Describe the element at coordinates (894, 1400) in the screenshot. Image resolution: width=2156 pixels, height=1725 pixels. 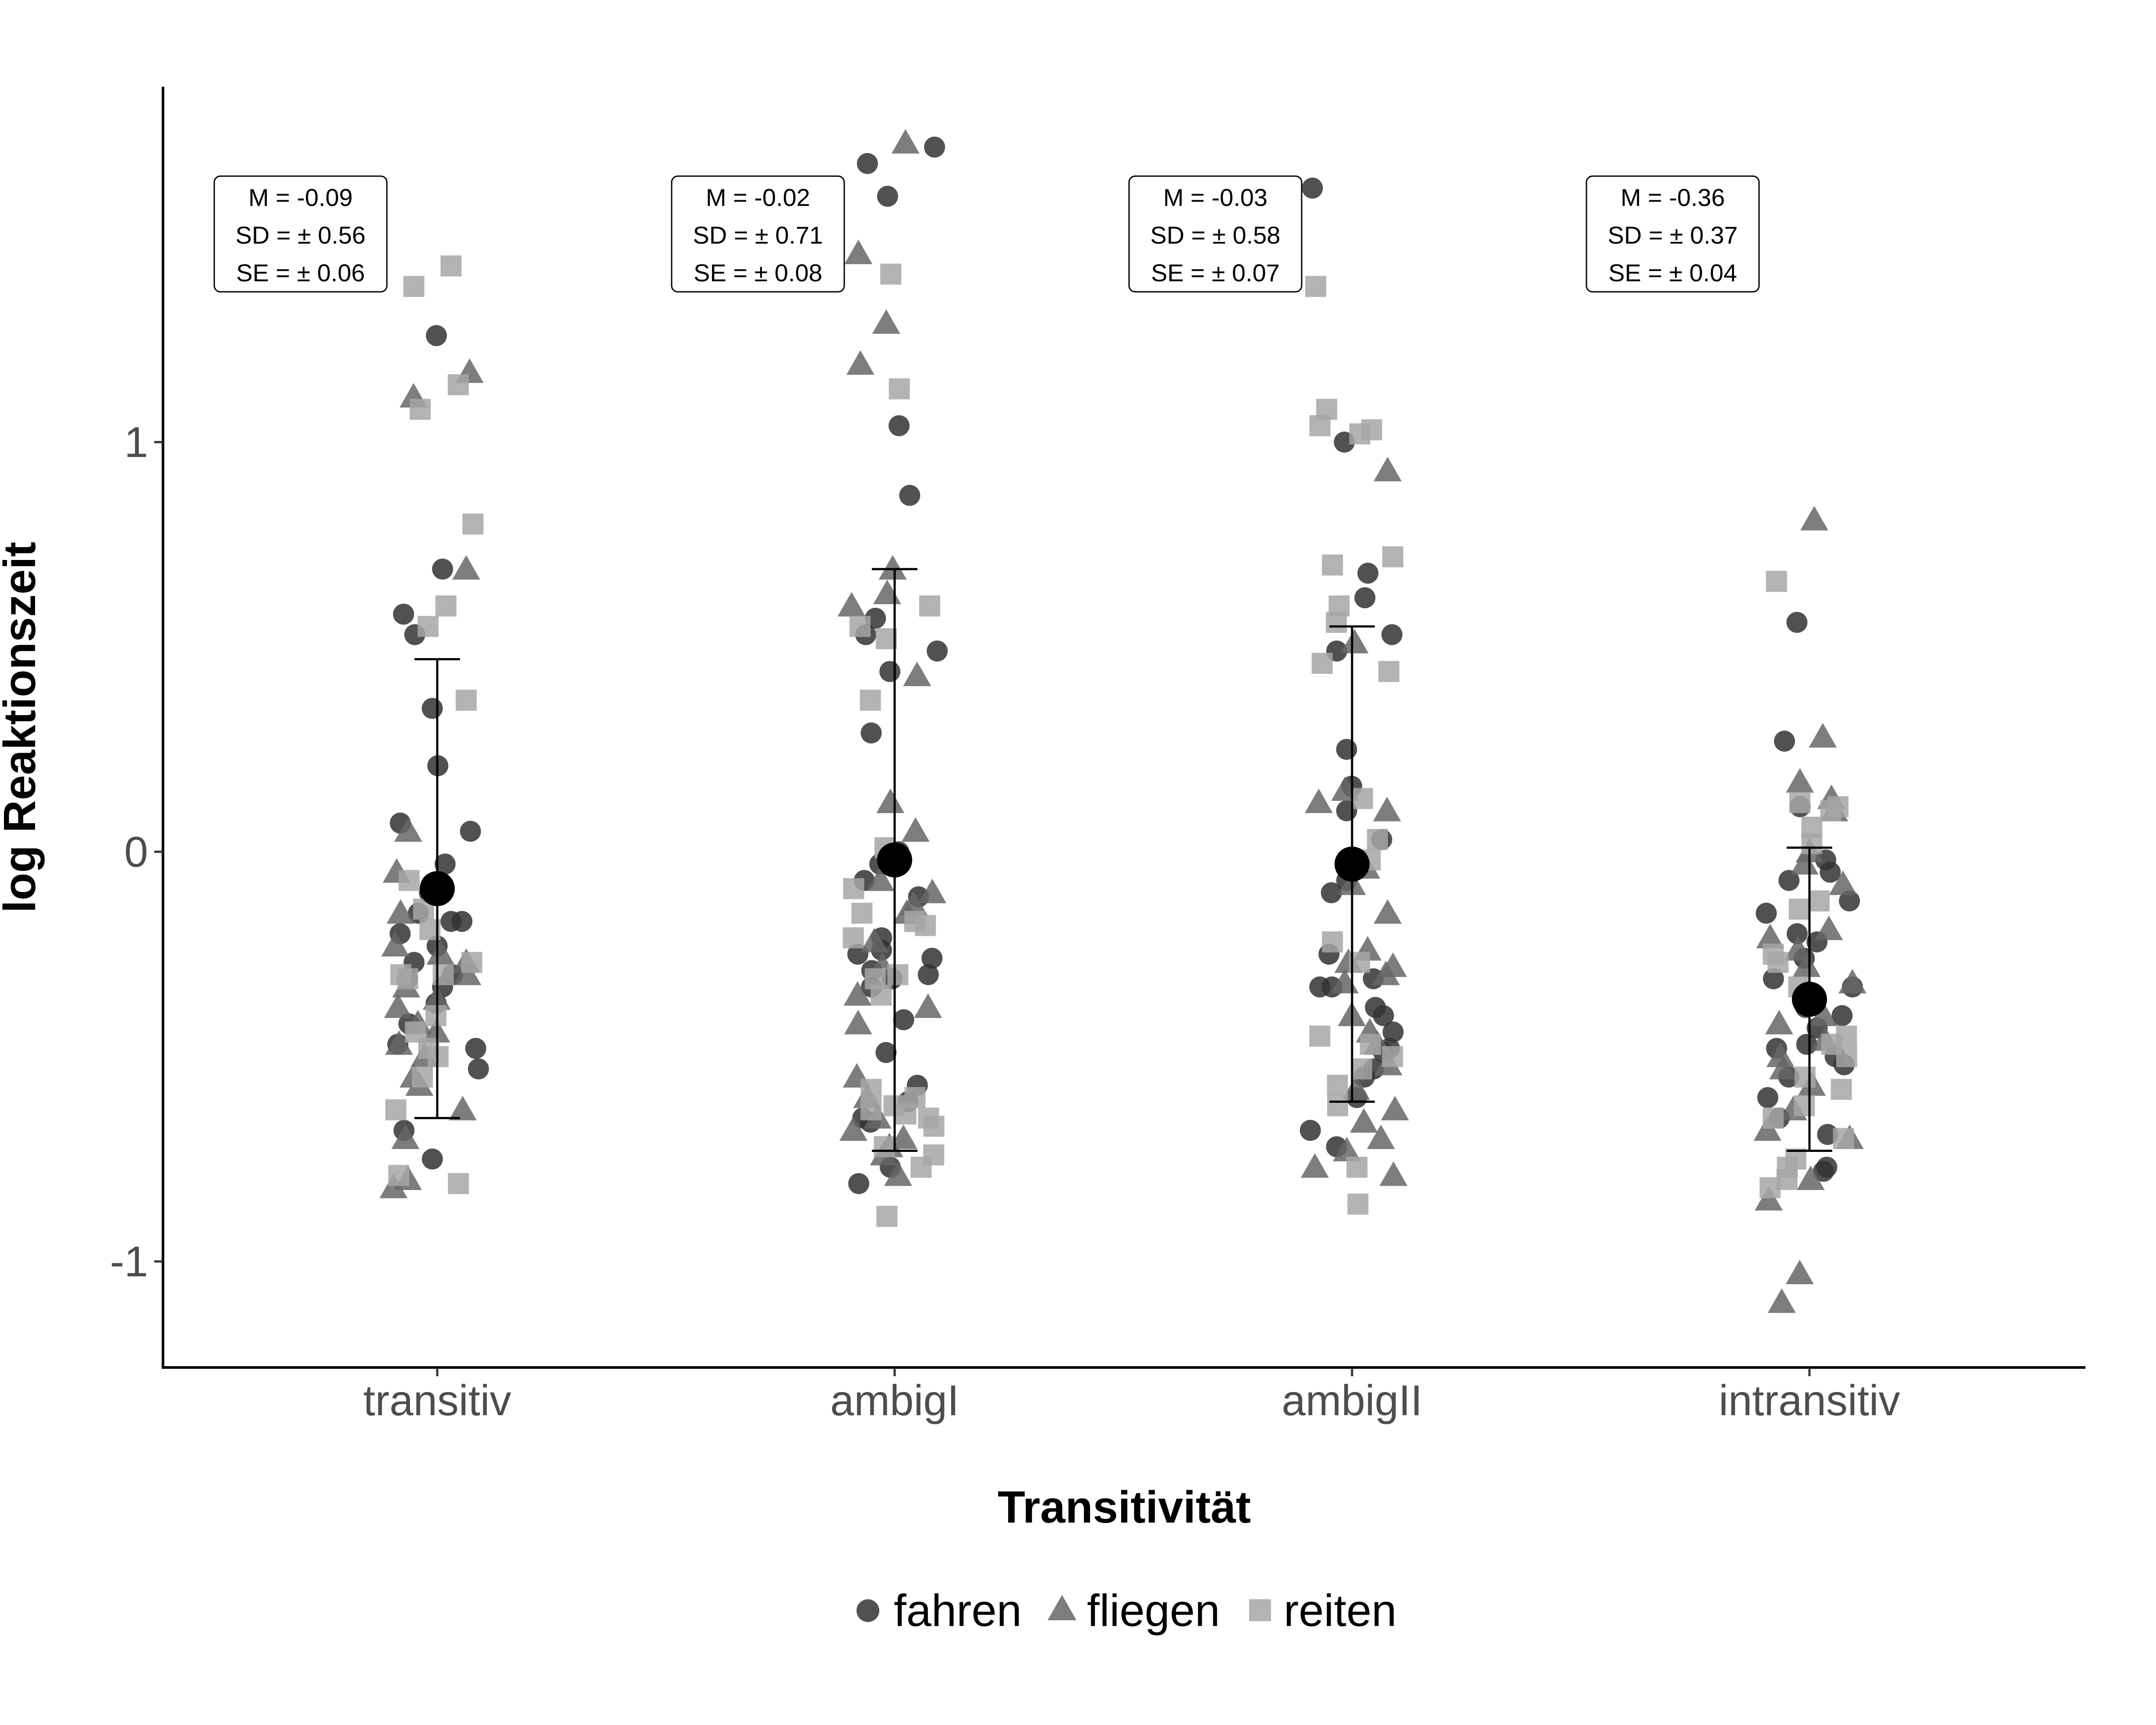
I see `x-tick-label: ambigI` at that location.